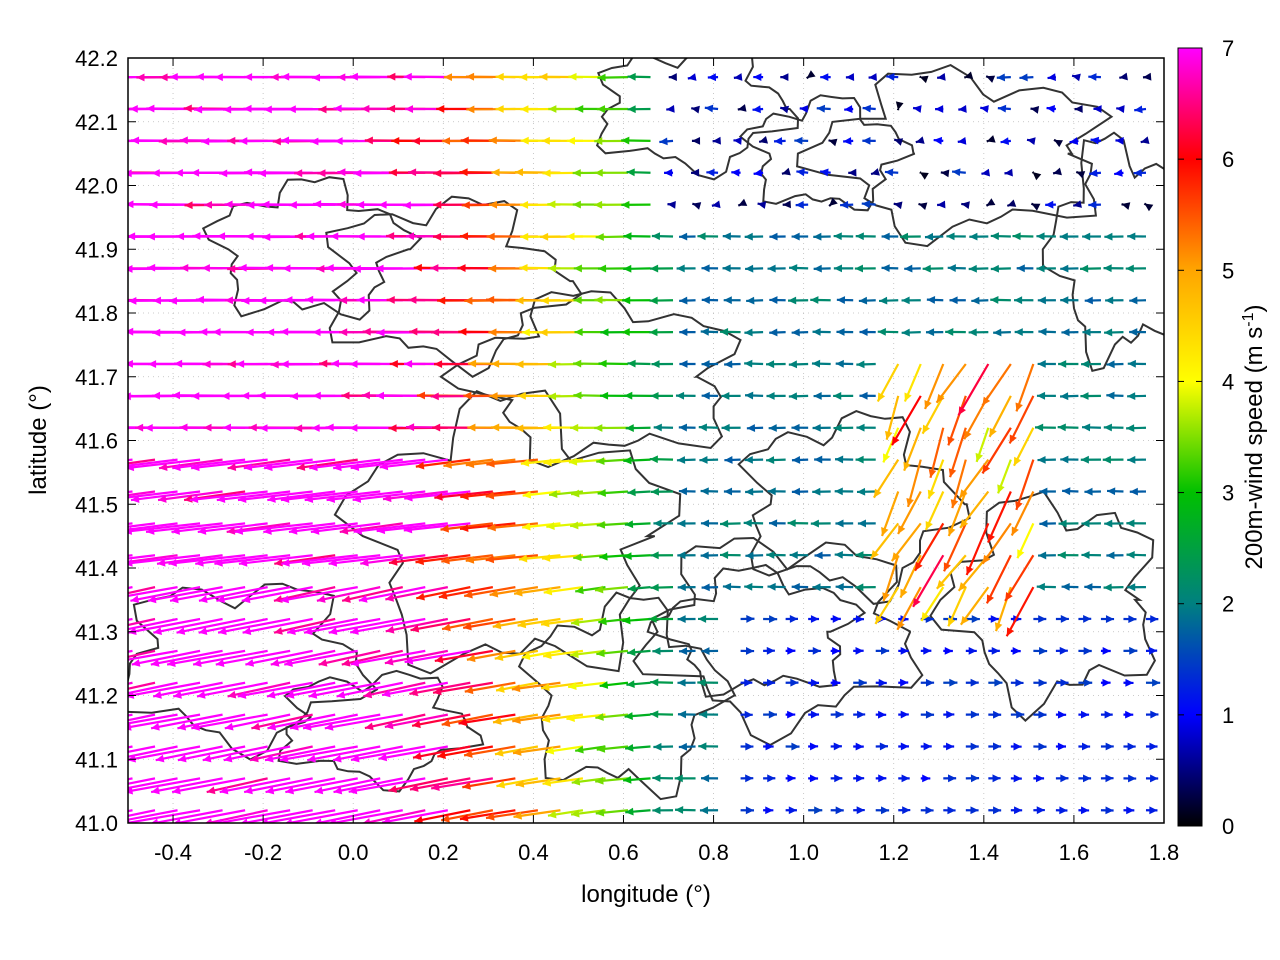  Describe the element at coordinates (1228, 159) in the screenshot. I see `colorbar-tick-label: 6` at that location.